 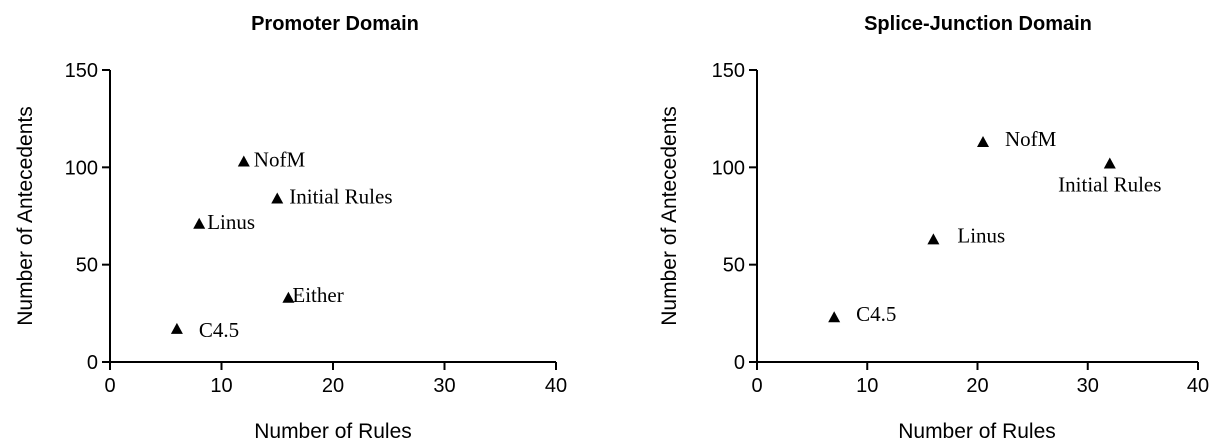 What do you see at coordinates (978, 24) in the screenshot?
I see `splice-chart-title: Splice-Junction Domain` at bounding box center [978, 24].